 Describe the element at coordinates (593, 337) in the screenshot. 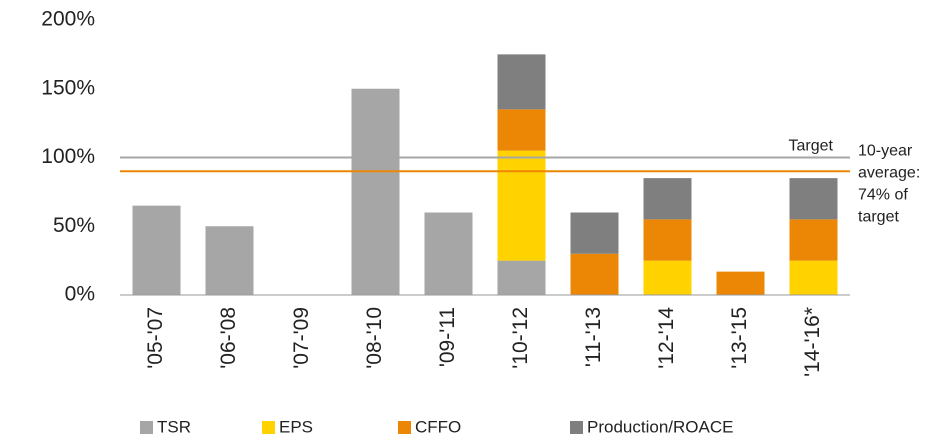

I see `x-tick-label: '11-'13` at that location.